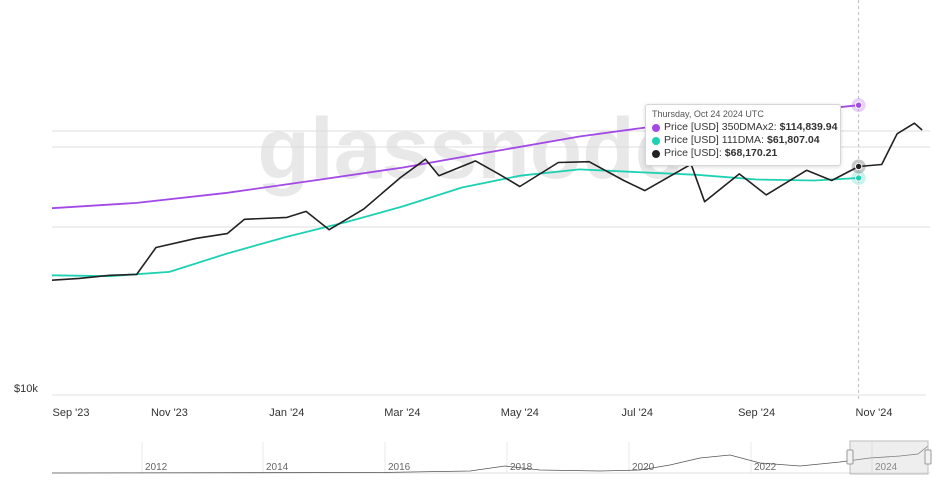  Describe the element at coordinates (156, 467) in the screenshot. I see `navigator-year-label: 2012` at that location.